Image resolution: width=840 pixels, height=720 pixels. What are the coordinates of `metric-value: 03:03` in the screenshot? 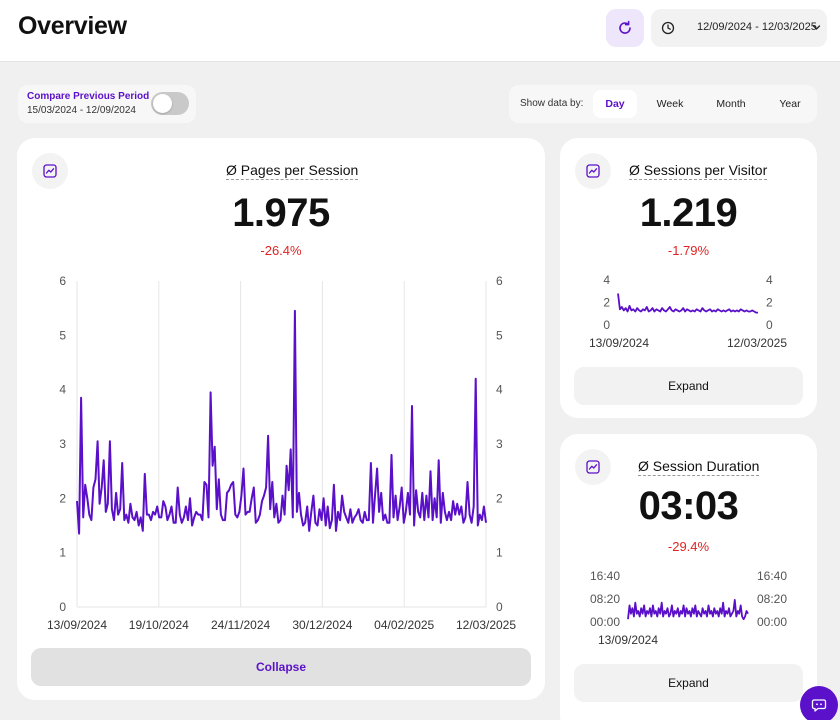 It's located at (688, 506).